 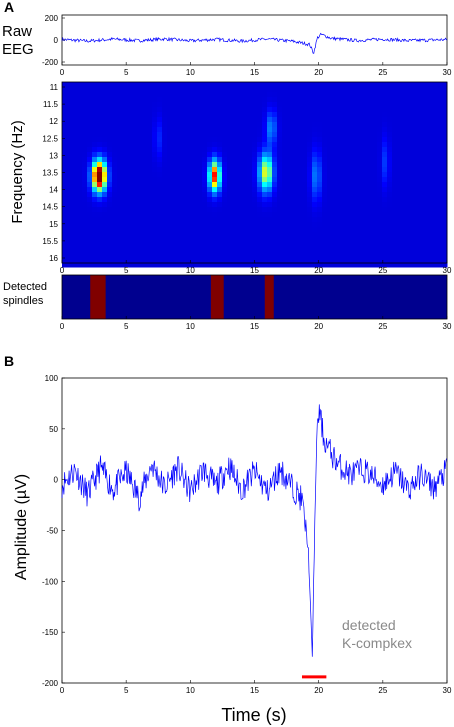 What do you see at coordinates (256, 267) in the screenshot?
I see `spectrogram-x-ticks: 0 5 10 15 20 25 30` at bounding box center [256, 267].